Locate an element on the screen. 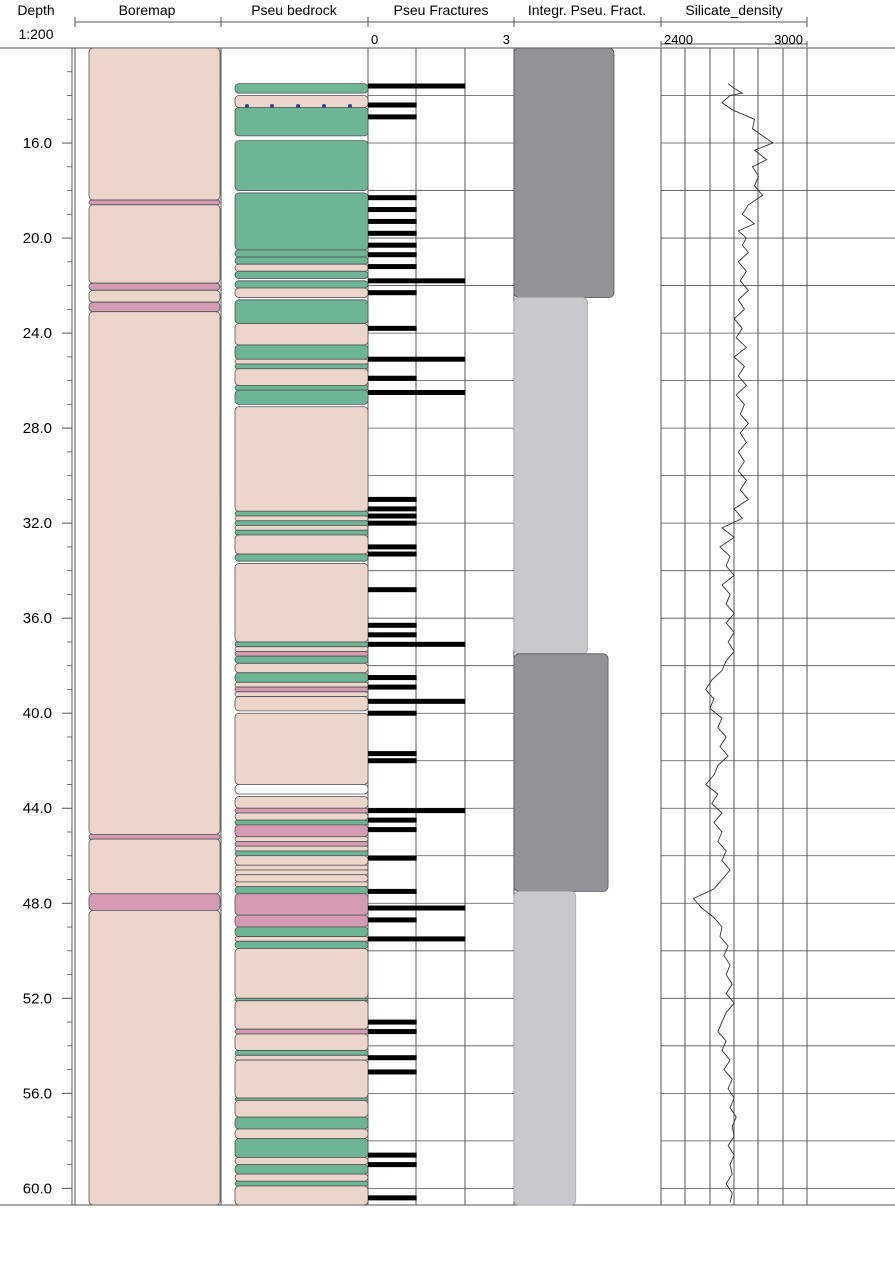  density-track is located at coordinates (733, 643).